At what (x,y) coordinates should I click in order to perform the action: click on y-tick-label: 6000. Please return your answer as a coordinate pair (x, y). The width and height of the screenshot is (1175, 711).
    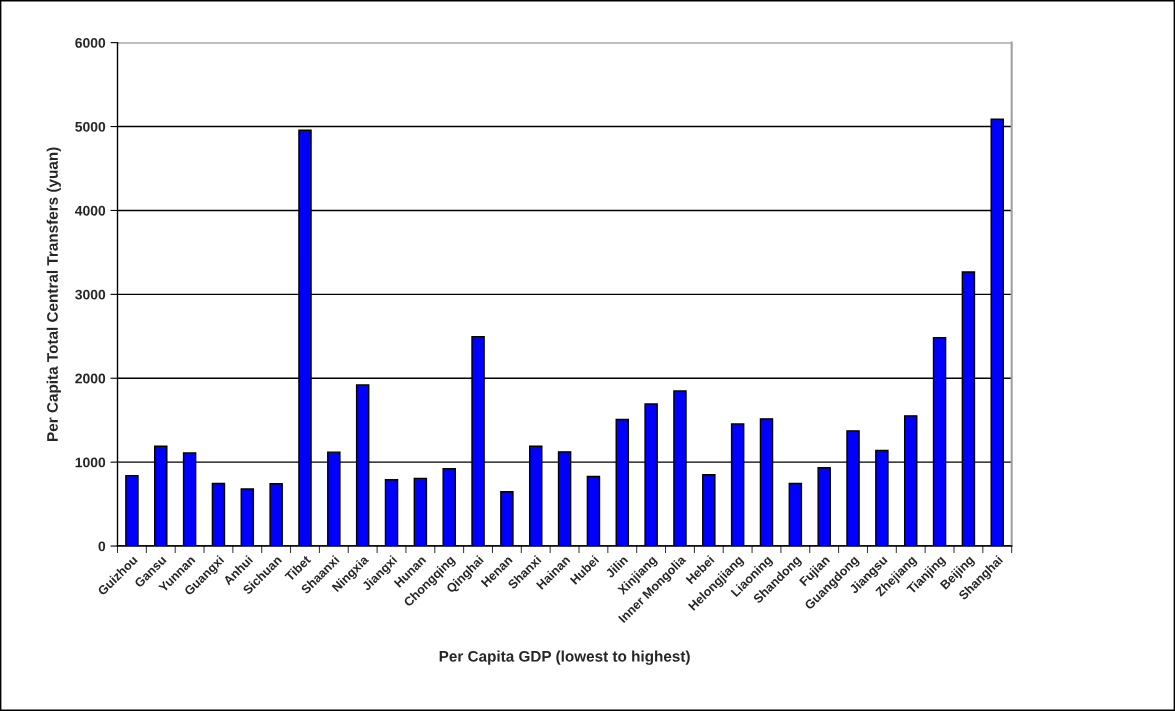
    Looking at the image, I should click on (90, 42).